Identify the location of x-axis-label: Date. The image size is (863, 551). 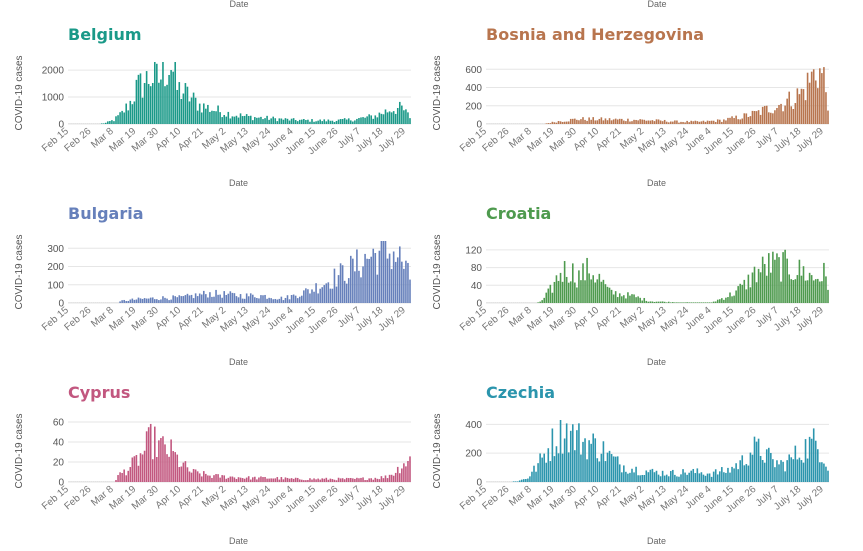
(656, 362).